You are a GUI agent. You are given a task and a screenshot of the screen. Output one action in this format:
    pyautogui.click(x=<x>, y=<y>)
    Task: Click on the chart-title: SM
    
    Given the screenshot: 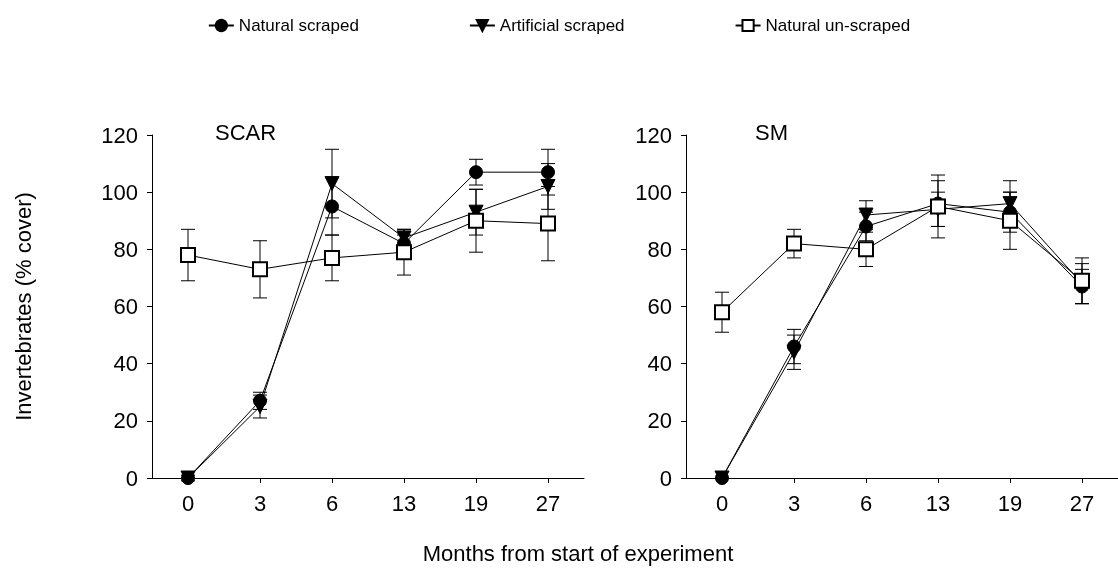 What is the action you would take?
    pyautogui.click(x=771, y=132)
    